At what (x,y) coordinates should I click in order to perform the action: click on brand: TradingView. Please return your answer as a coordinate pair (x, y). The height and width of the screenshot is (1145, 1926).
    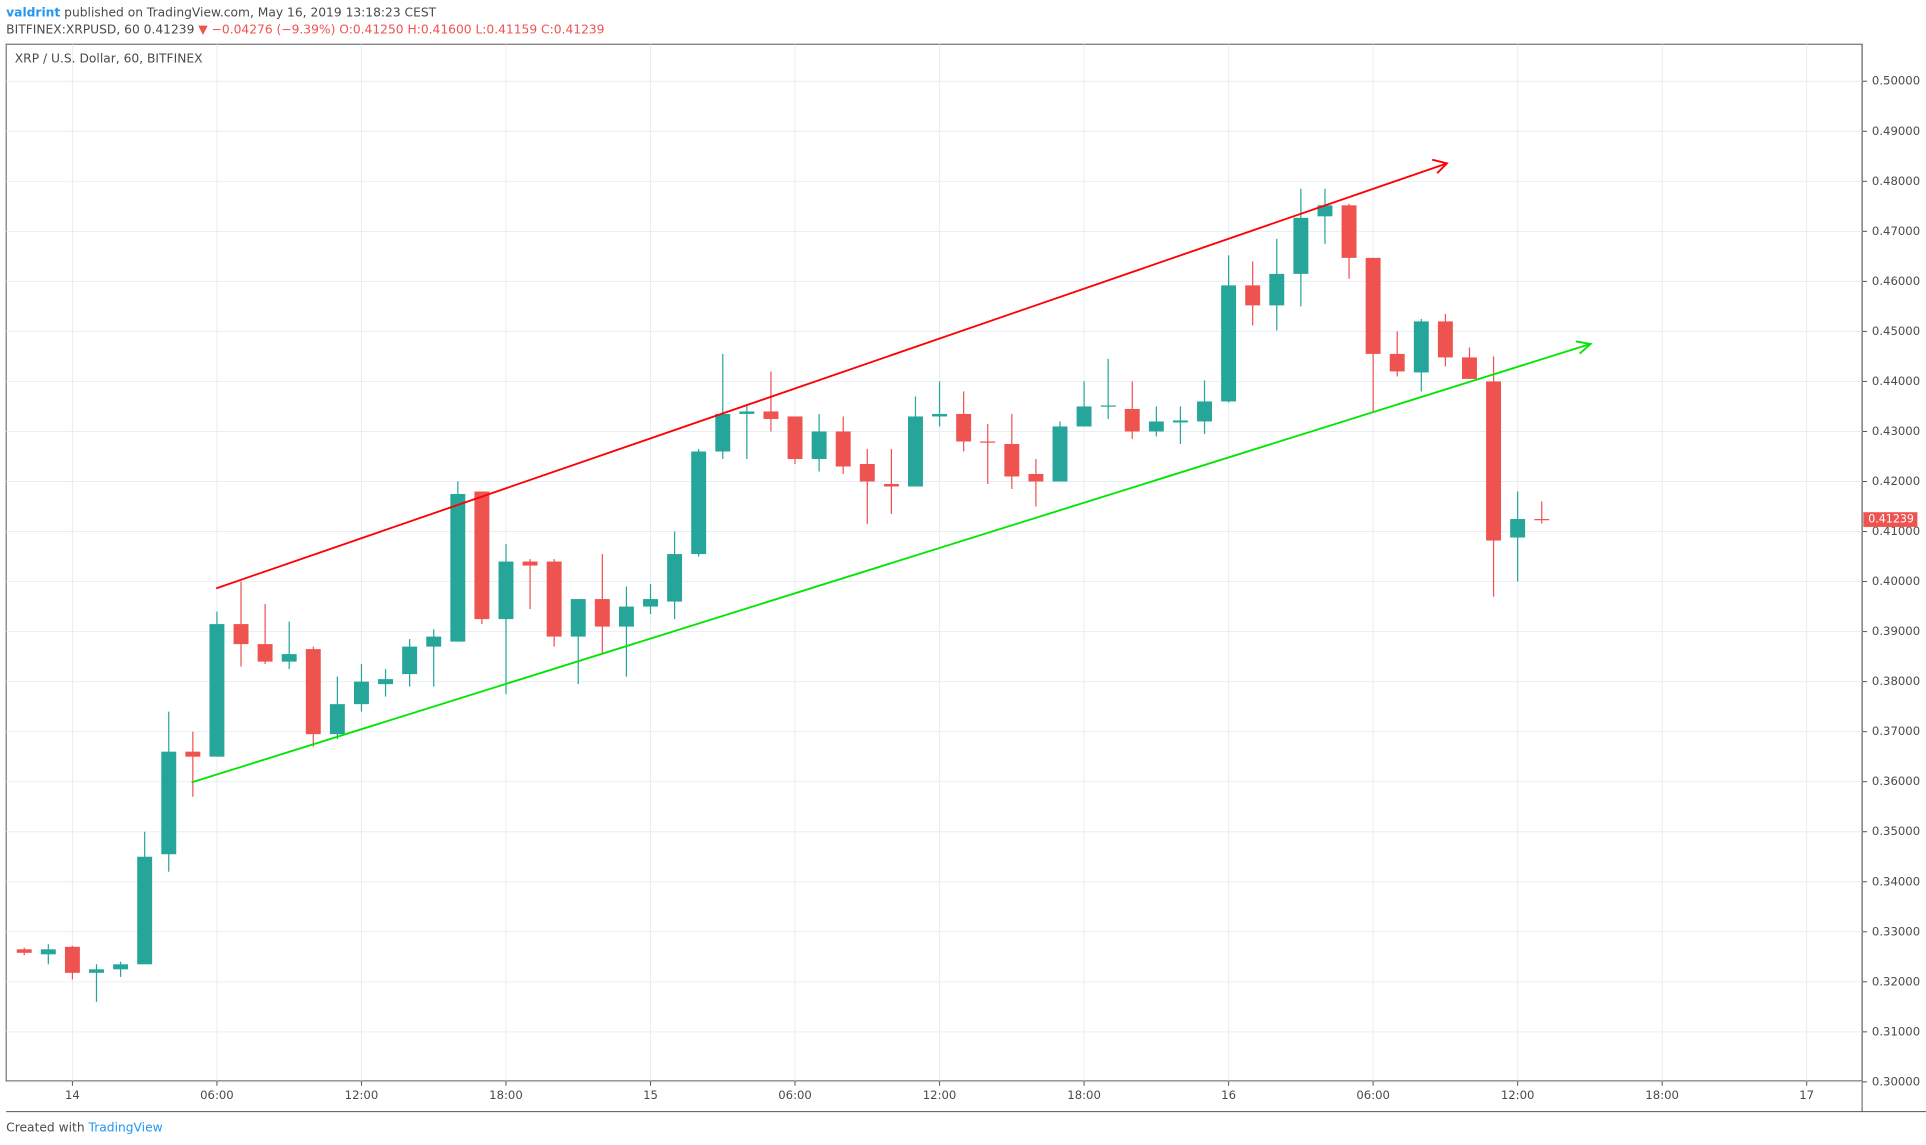
    Looking at the image, I should click on (125, 1127).